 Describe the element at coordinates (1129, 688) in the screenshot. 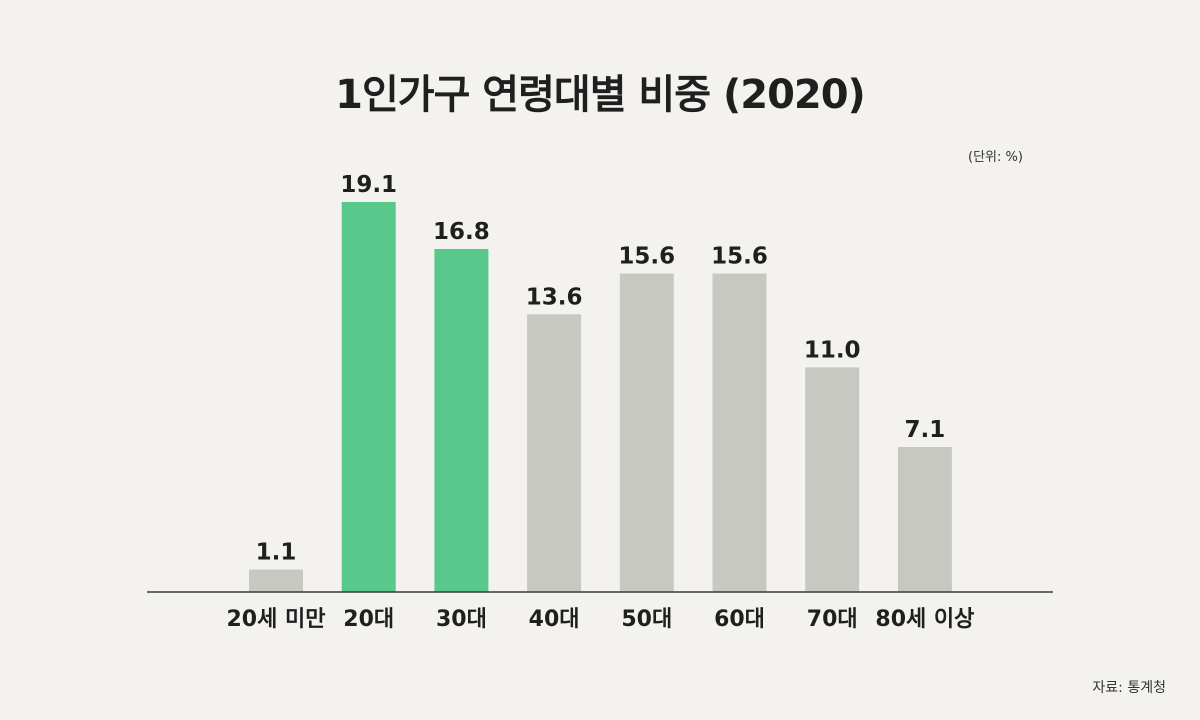

I see `source-note: 자료: 통계청` at that location.